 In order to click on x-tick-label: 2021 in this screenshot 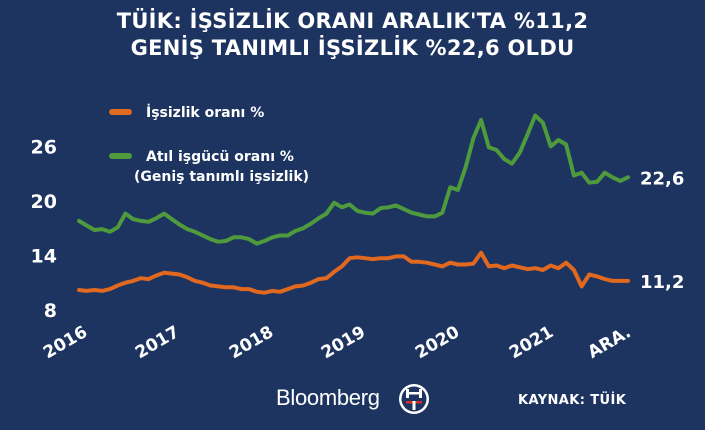, I will do `click(531, 342)`.